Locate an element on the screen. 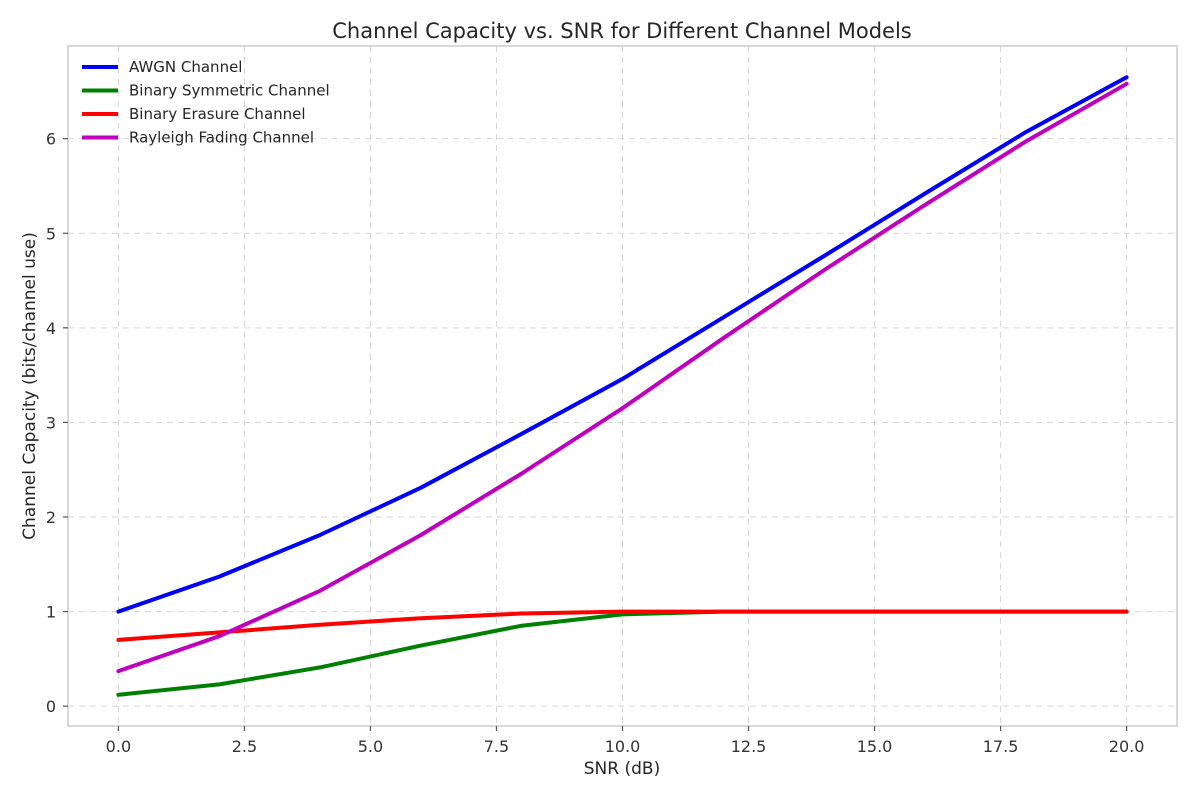  x-tick-label: 10.0 is located at coordinates (623, 746).